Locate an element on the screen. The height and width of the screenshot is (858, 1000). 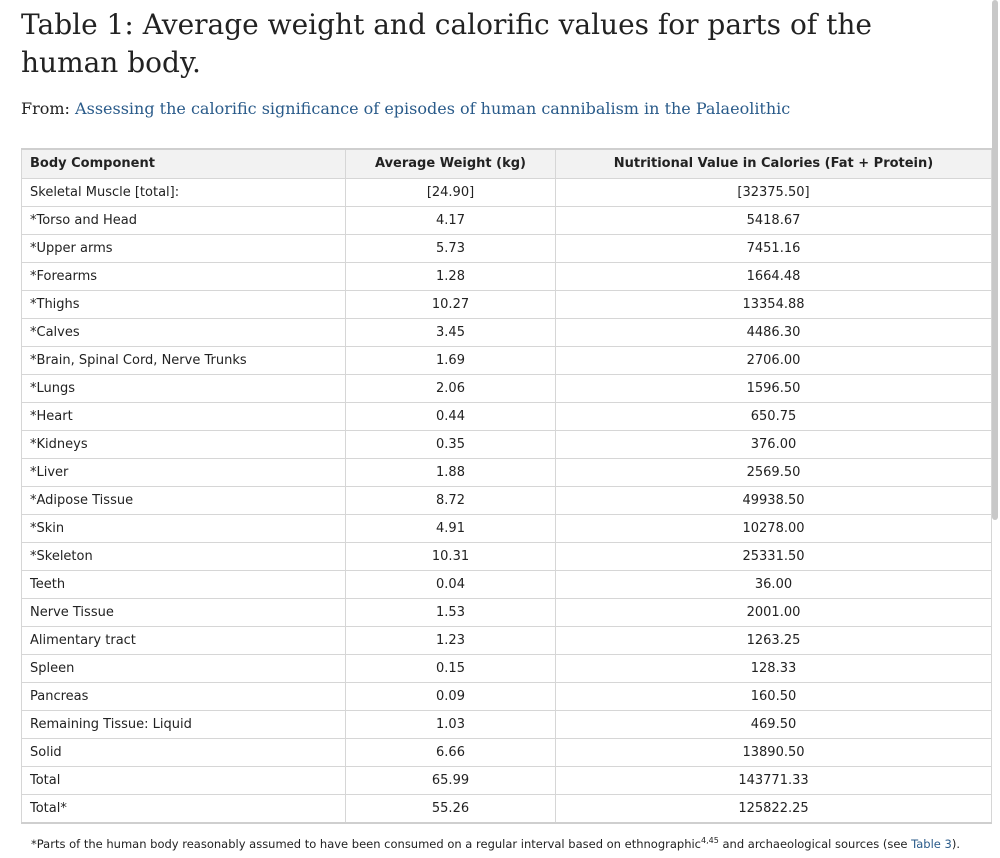
cell-body-component: *Forearms is located at coordinates (183, 276).